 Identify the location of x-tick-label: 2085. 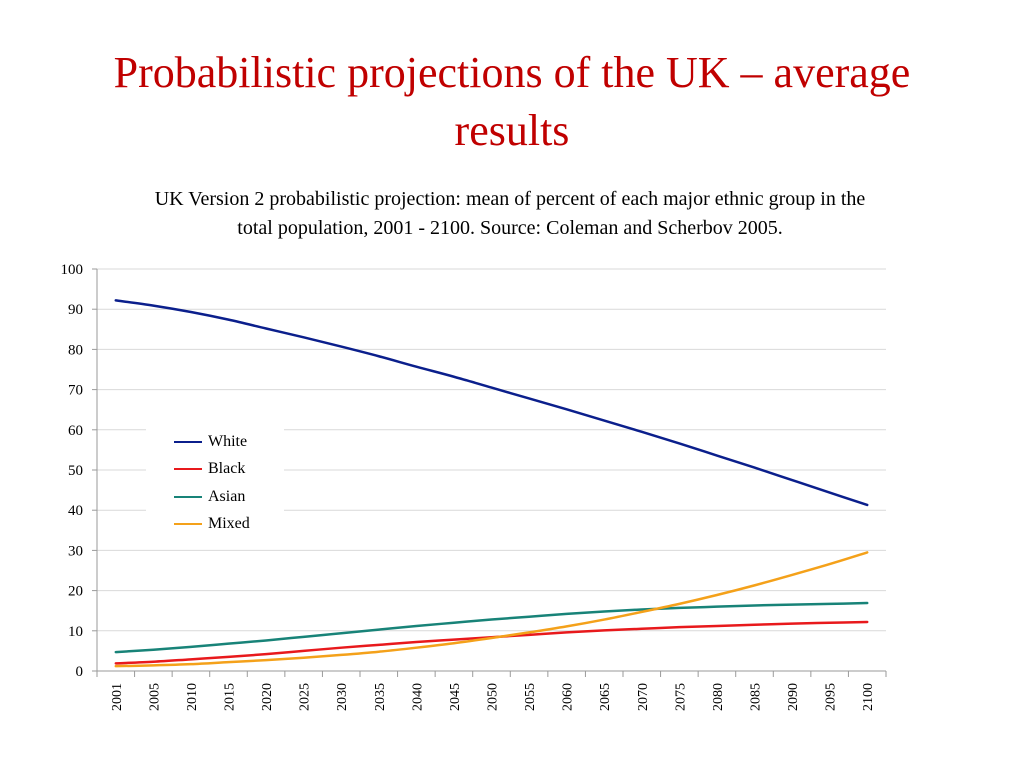
(756, 697).